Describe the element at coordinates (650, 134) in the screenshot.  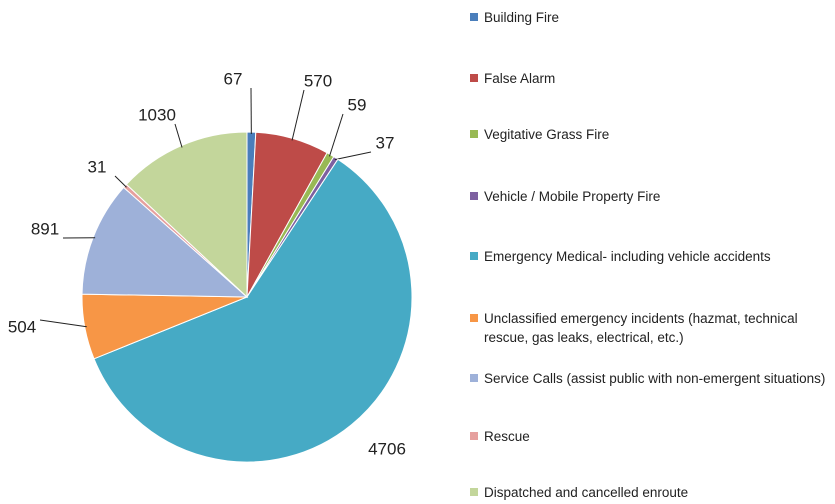
I see `legend-item: Vegitative Grass Fire` at that location.